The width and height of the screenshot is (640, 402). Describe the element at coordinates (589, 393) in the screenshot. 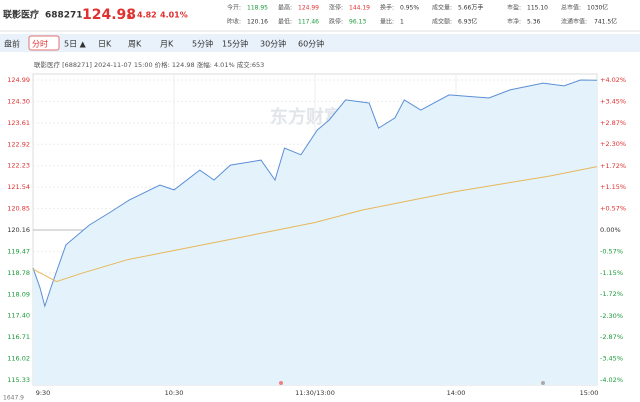

I see `x-tick-label: 15:00` at that location.